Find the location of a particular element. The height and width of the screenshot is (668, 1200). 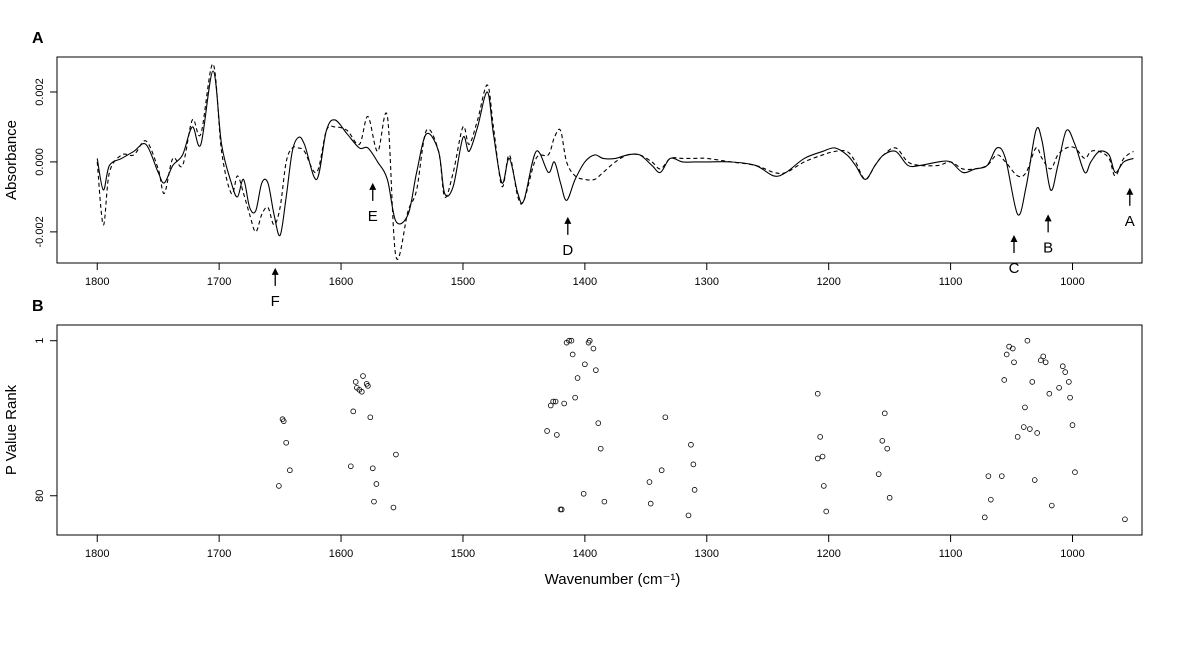

annotation-label: F is located at coordinates (275, 301).